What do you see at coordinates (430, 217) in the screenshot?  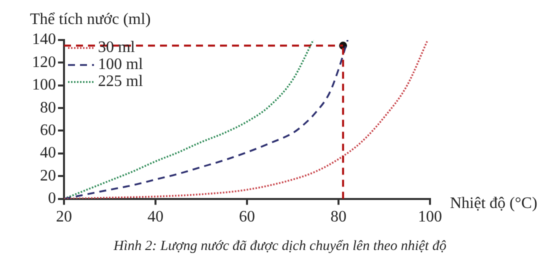 I see `x-tick-label: 100` at bounding box center [430, 217].